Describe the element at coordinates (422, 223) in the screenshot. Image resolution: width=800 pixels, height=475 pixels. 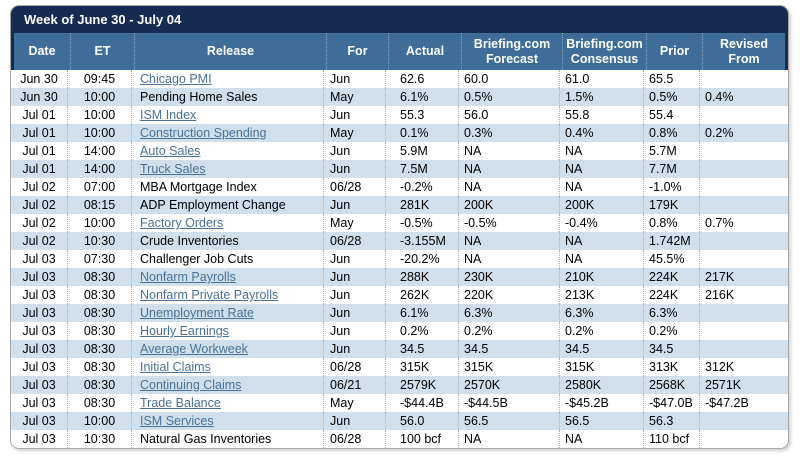
I see `actual-cell: -0.5%` at that location.